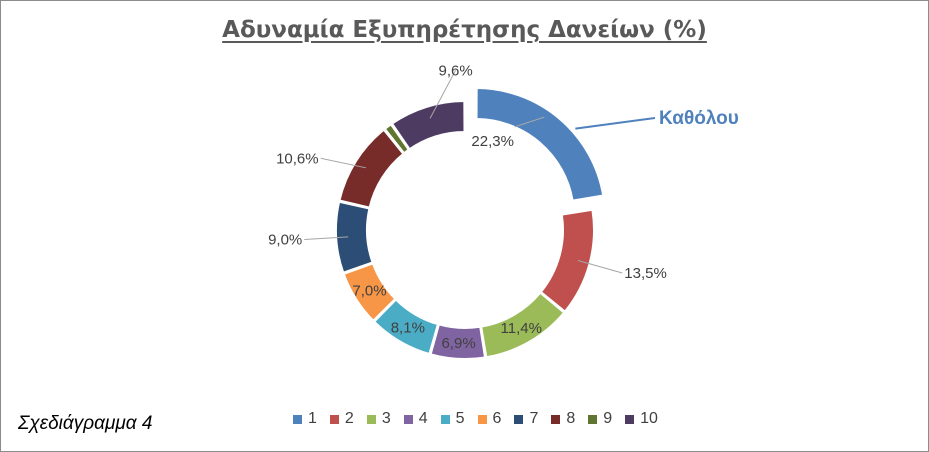  I want to click on data-label-5: 8,1%, so click(408, 327).